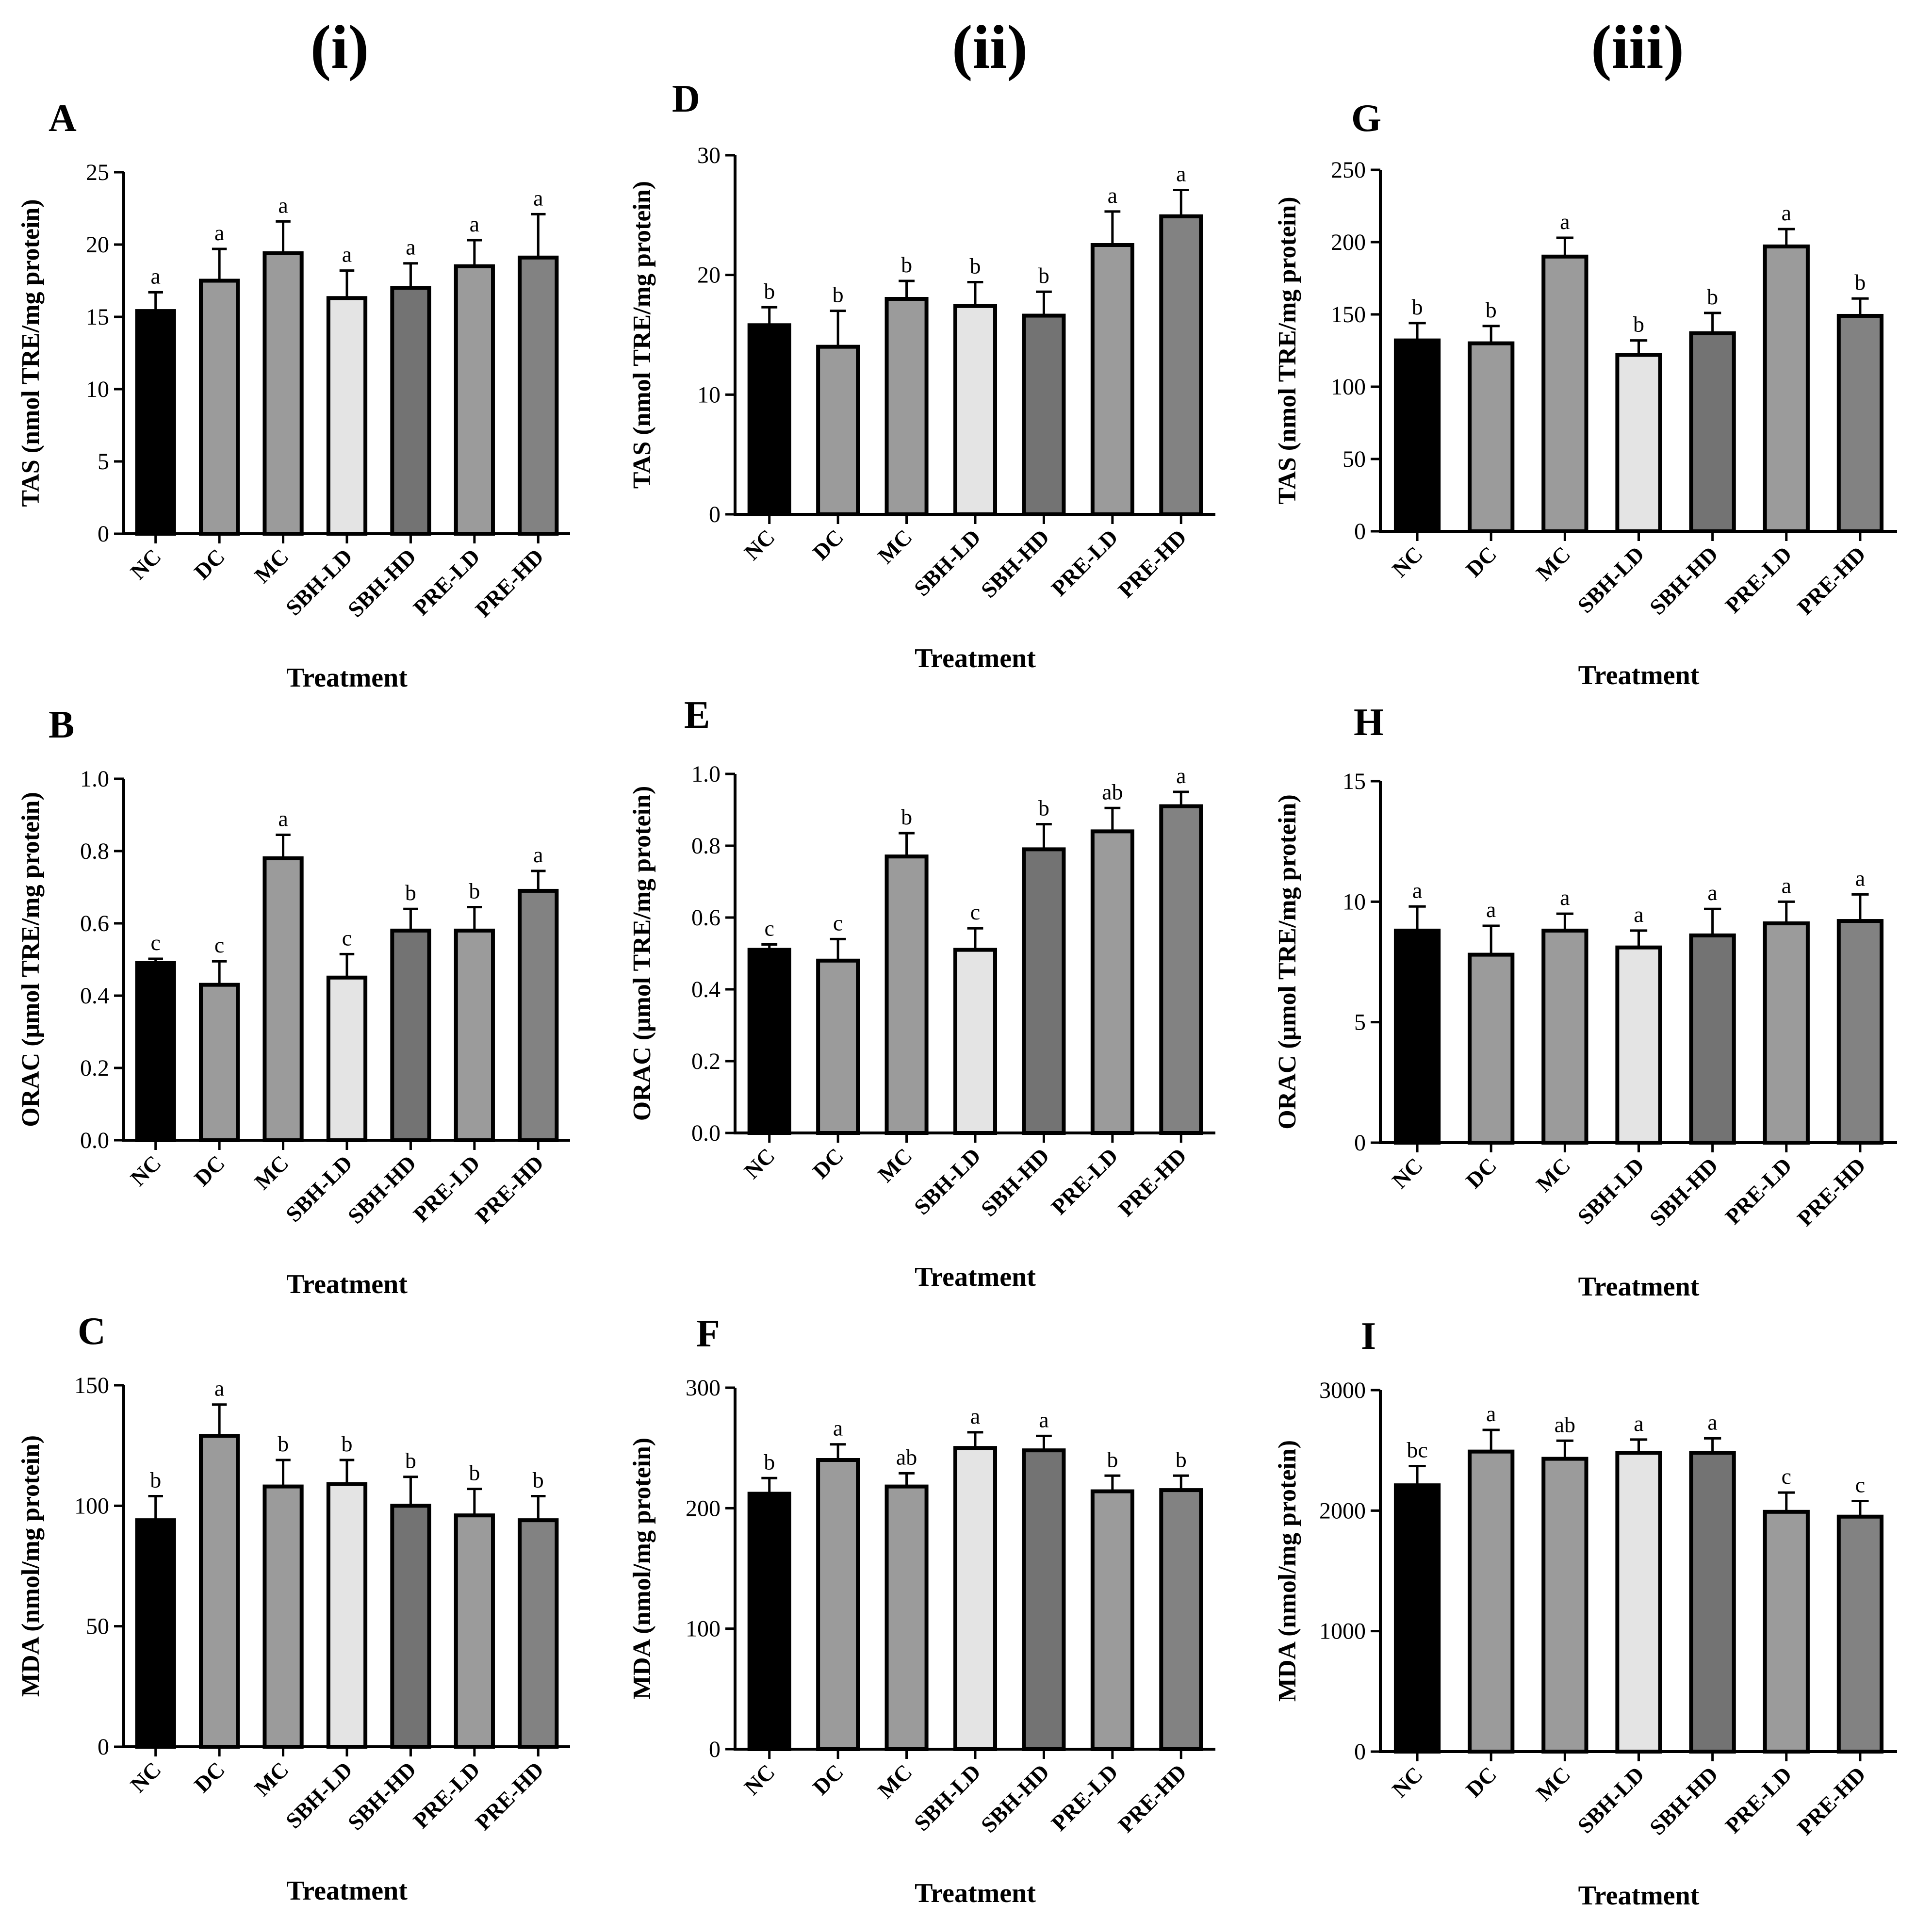 The image size is (1932, 1919). What do you see at coordinates (705, 774) in the screenshot?
I see `y-tick-label: 1.0` at bounding box center [705, 774].